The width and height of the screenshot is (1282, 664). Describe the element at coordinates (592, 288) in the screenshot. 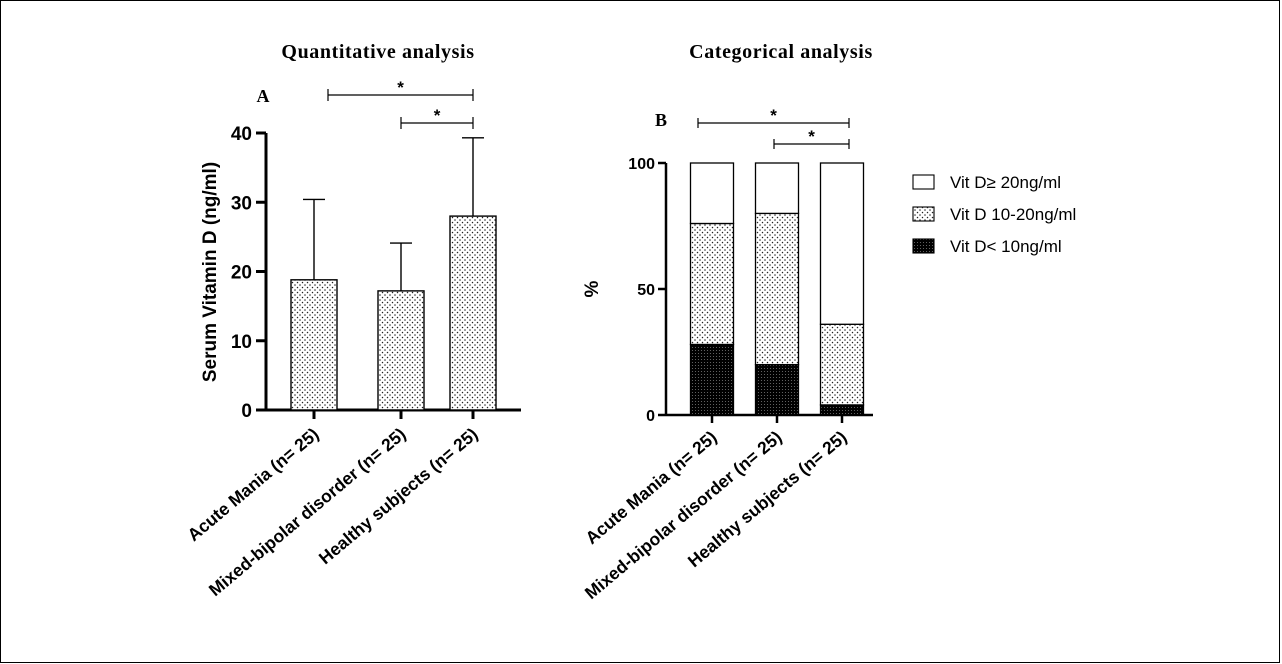

I see `chart-b-ylabel: %` at that location.